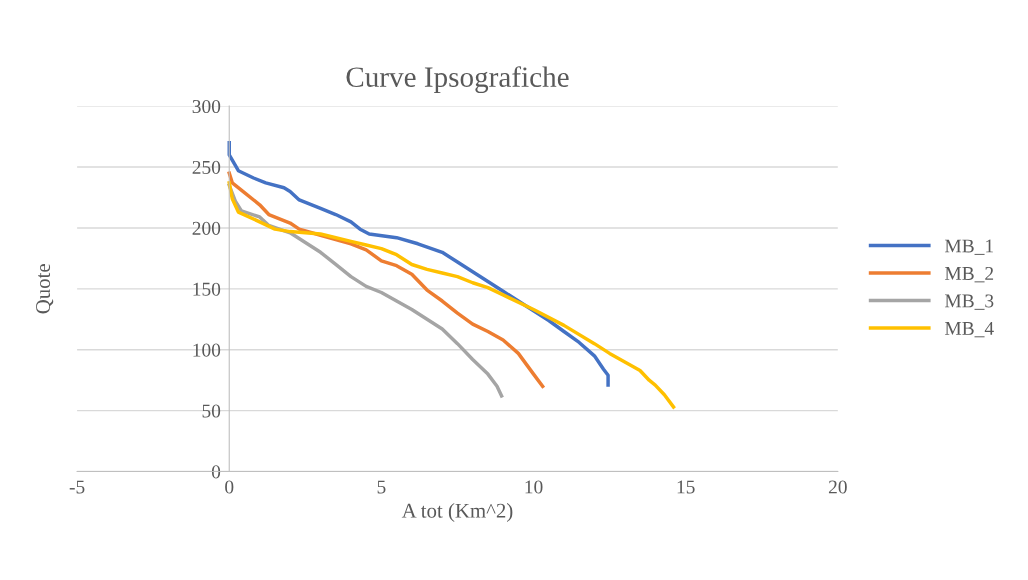  Describe the element at coordinates (837, 487) in the screenshot. I see `x-tick-label: 20` at that location.